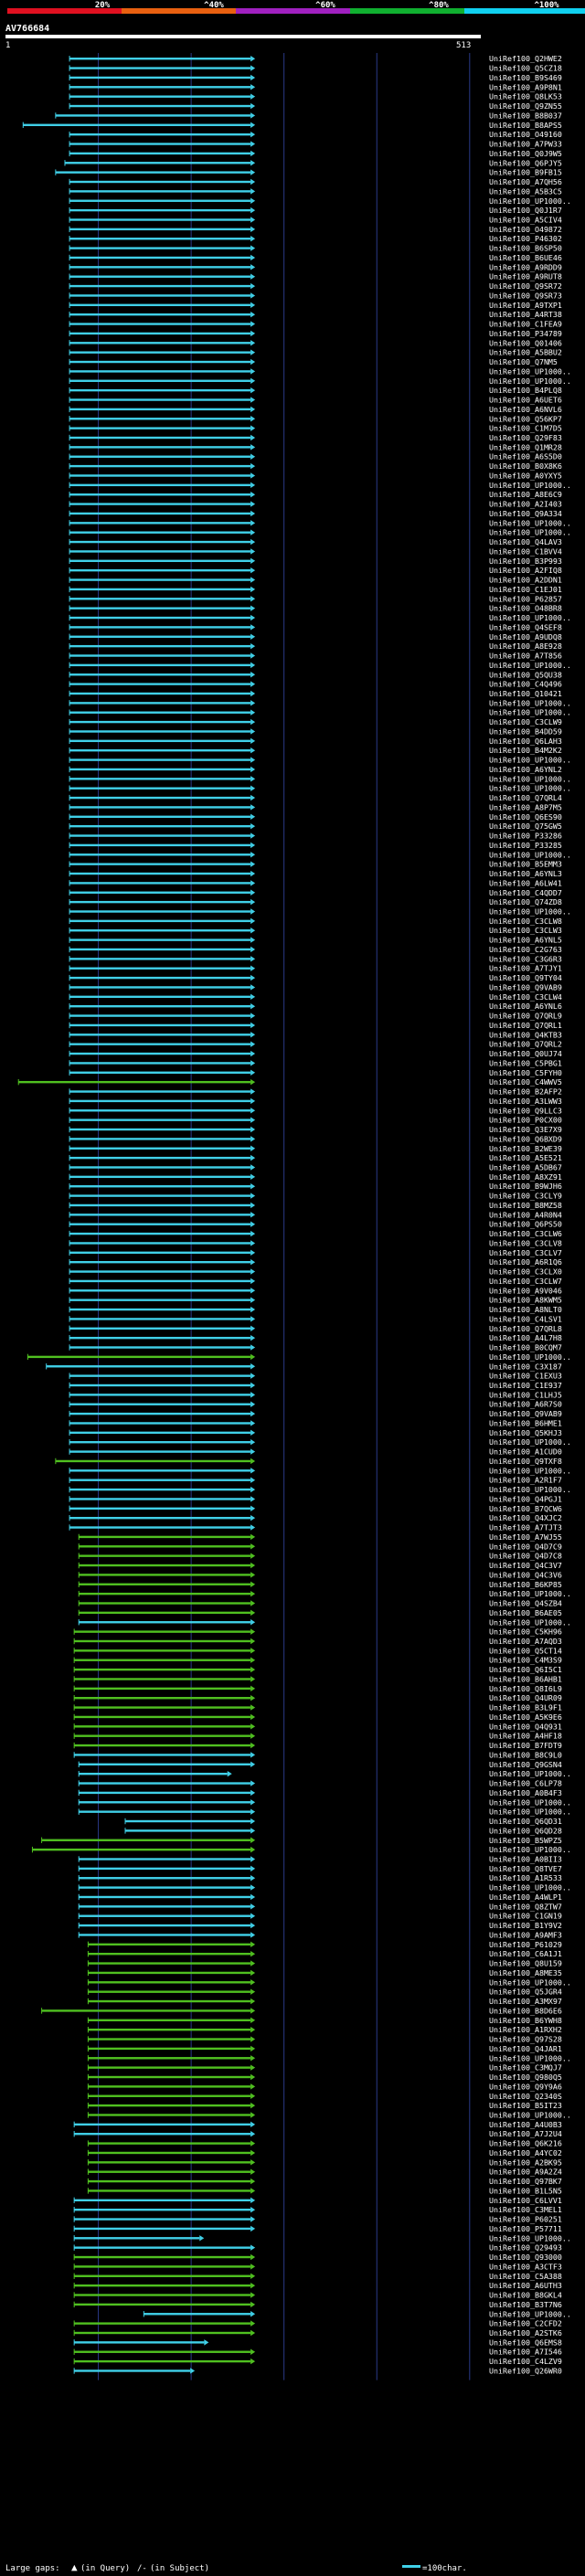 Image resolution: width=585 pixels, height=2576 pixels. What do you see at coordinates (525, 589) in the screenshot?
I see `hit-label: UniRef100_C1EJ01` at bounding box center [525, 589].